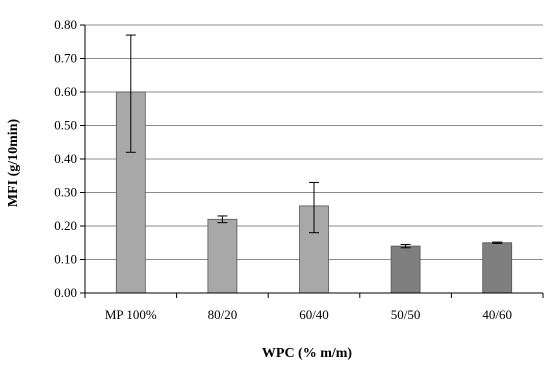 The image size is (559, 390). I want to click on y-tick-label: 0.60, so click(65, 91).